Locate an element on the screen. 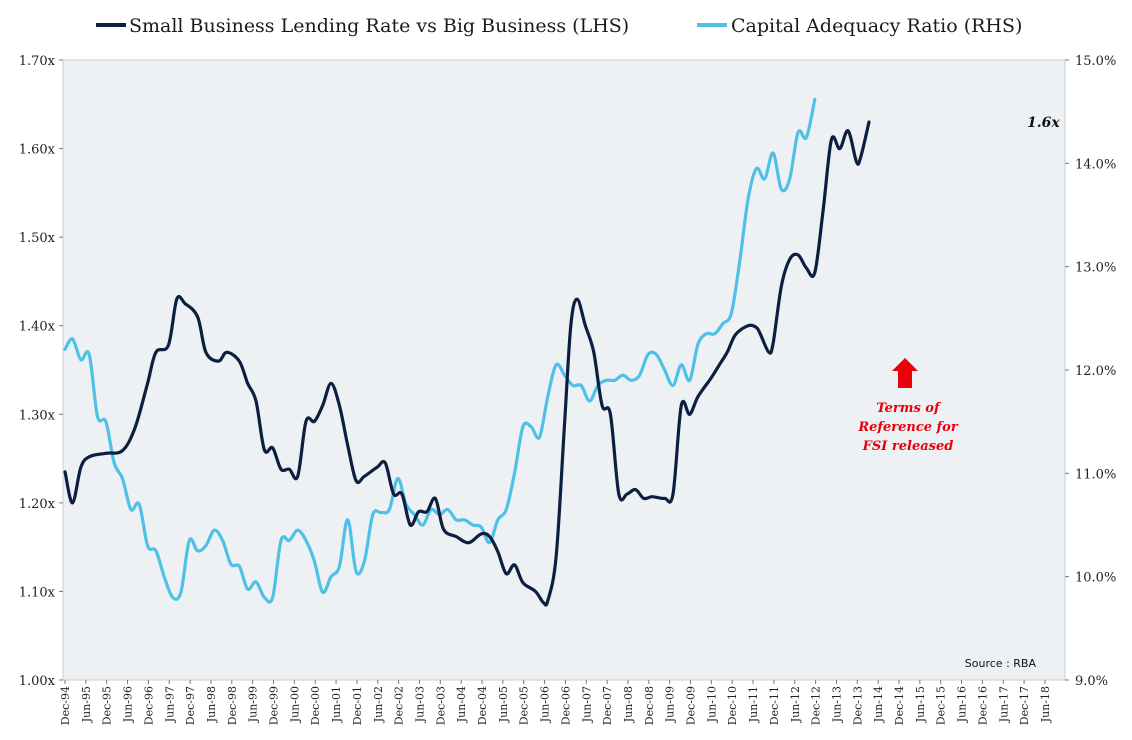  y-left-tick-label: 1.60x is located at coordinates (37, 150).